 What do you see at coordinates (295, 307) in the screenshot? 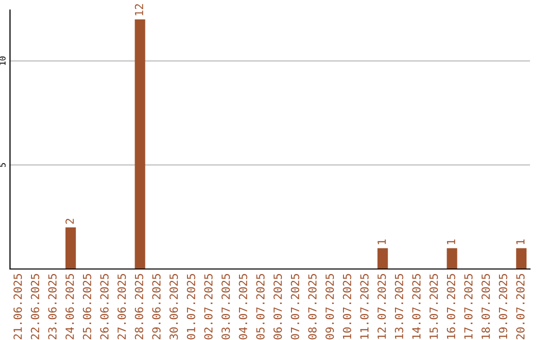
I see `x-tick-label: 07.07.2025` at bounding box center [295, 307].